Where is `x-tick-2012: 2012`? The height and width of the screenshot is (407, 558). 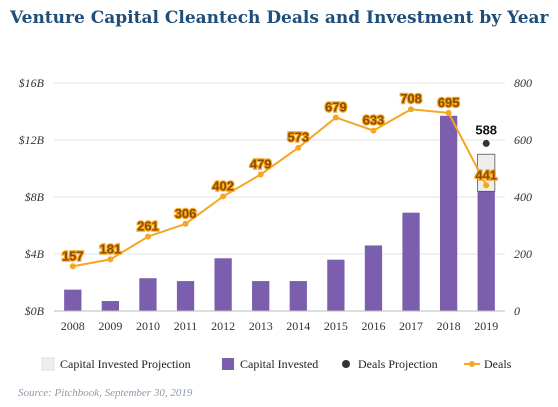
x-tick-2012: 2012 is located at coordinates (223, 326).